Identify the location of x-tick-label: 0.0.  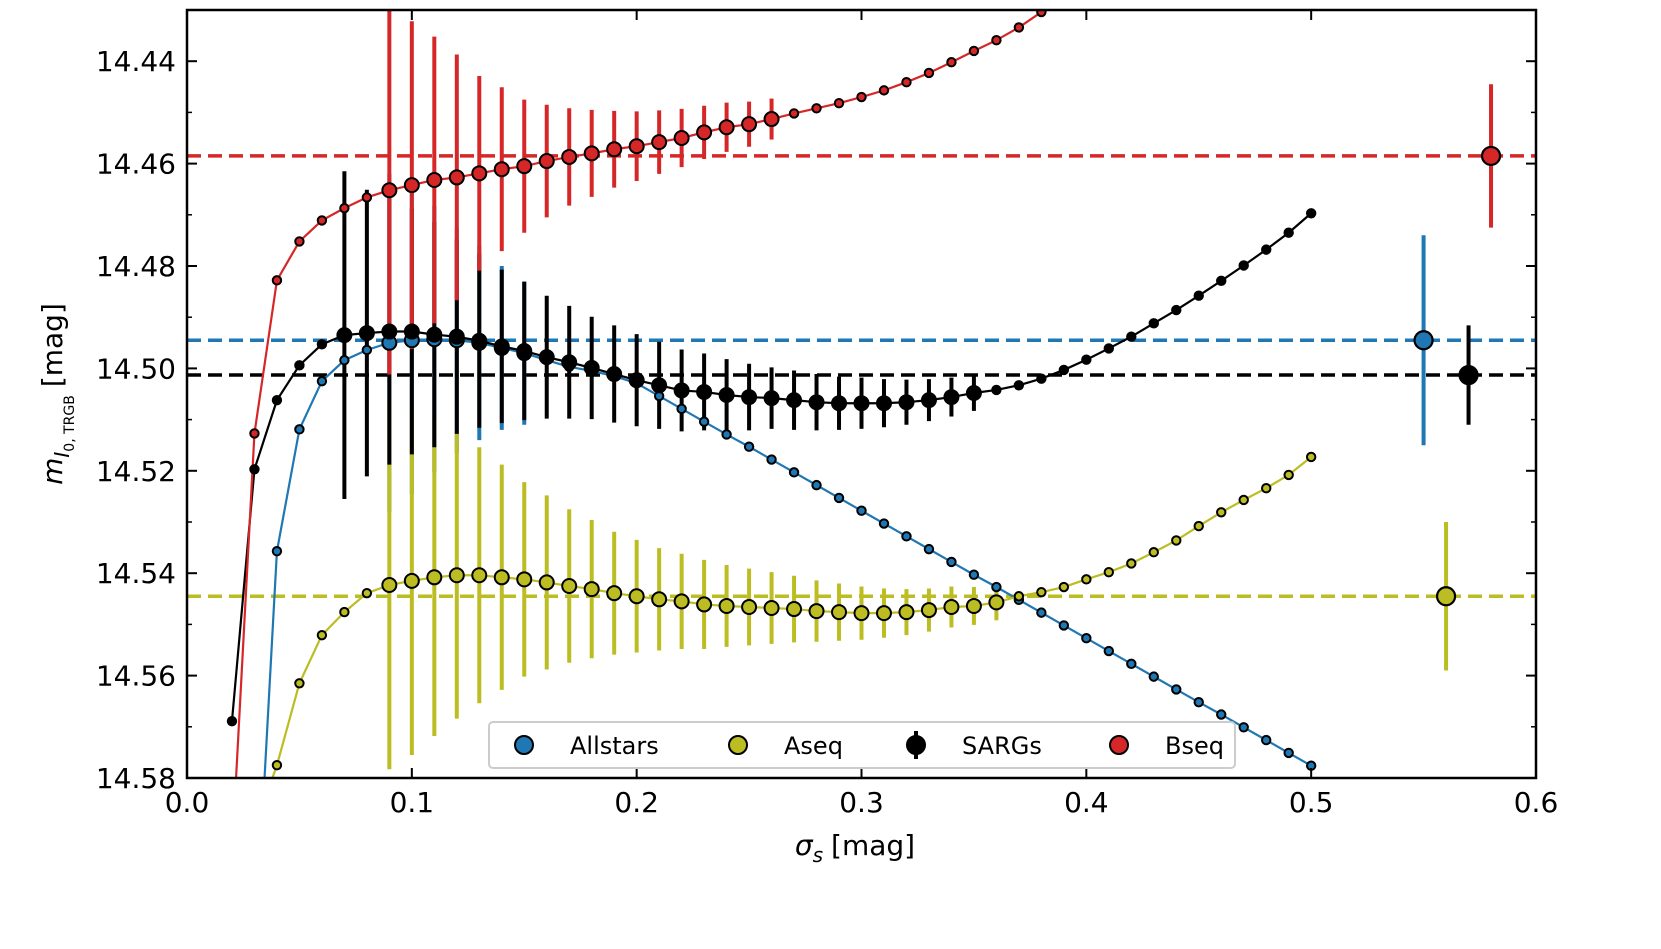
(187, 802).